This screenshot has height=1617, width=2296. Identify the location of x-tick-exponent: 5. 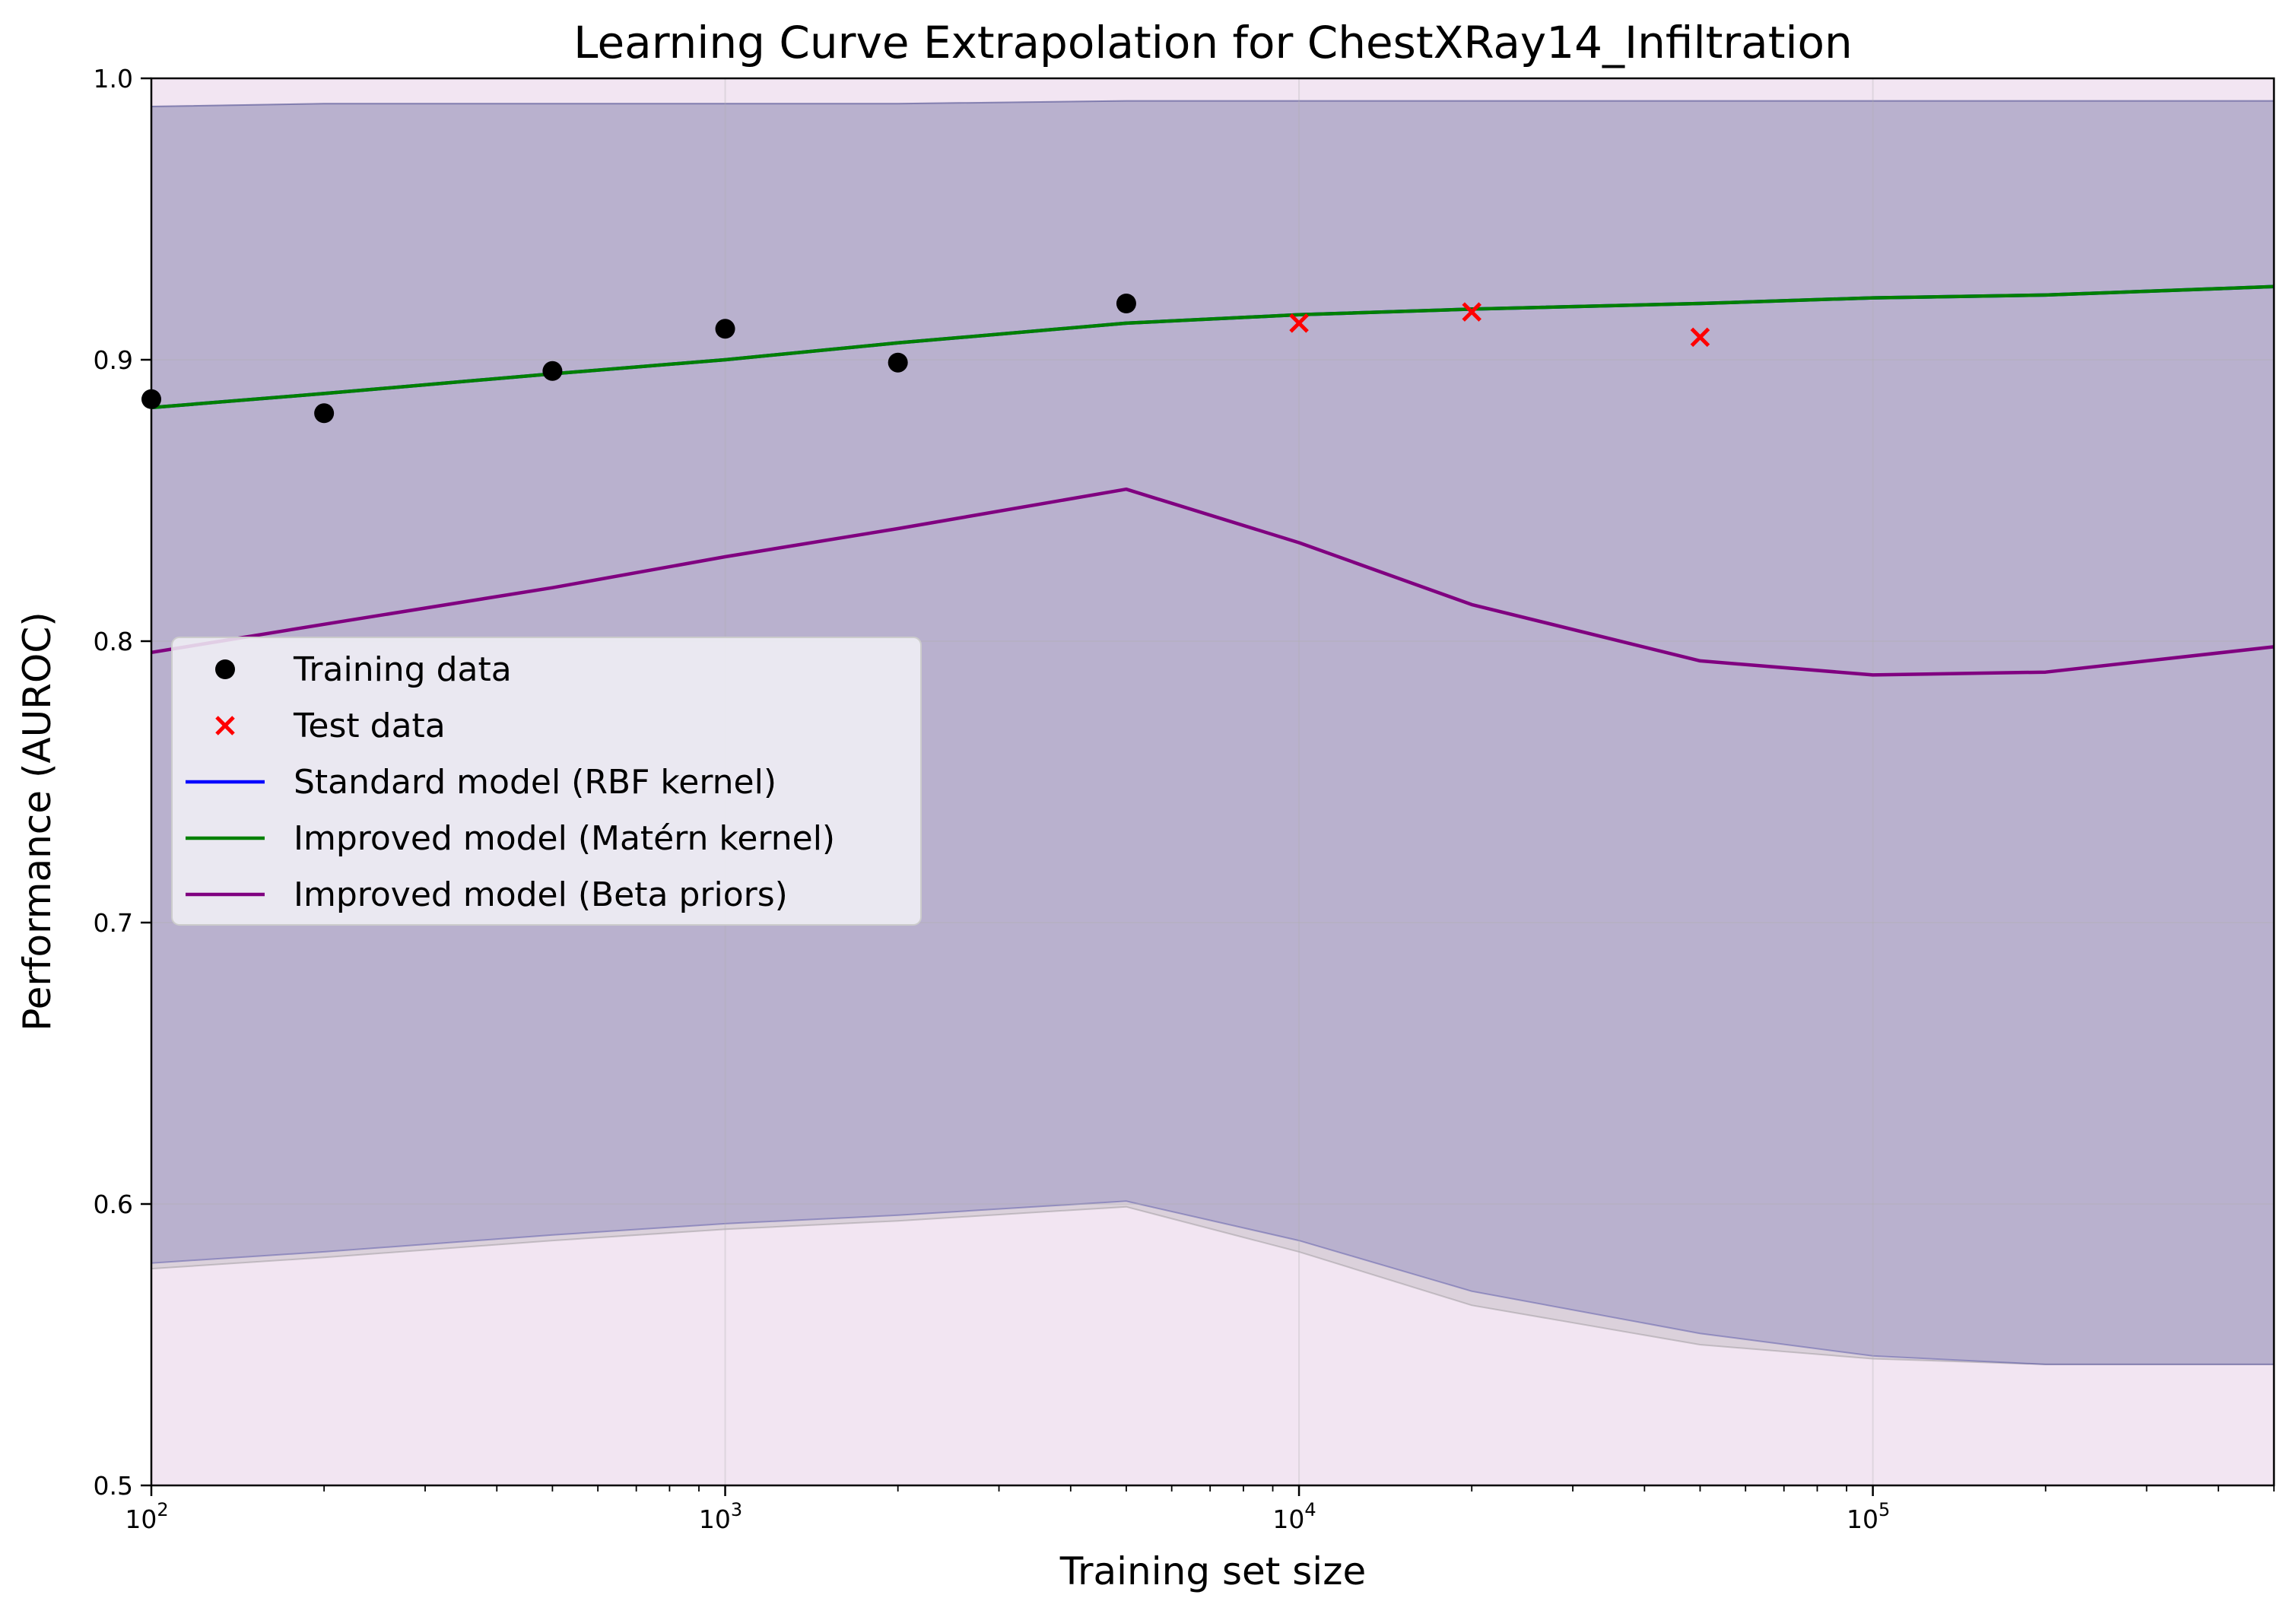
(1884, 1509).